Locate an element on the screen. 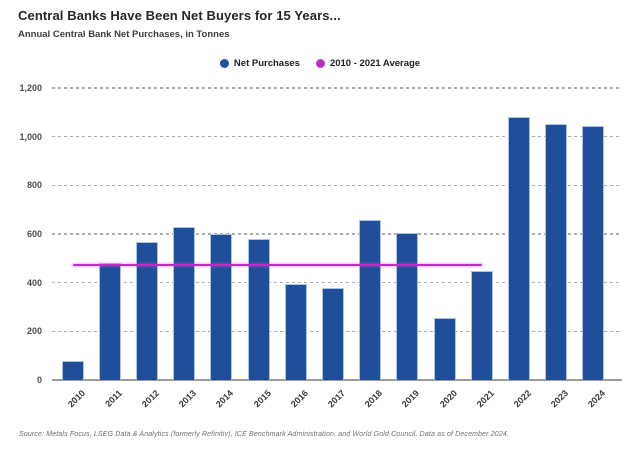 The height and width of the screenshot is (451, 640). bar-2010 is located at coordinates (72, 370).